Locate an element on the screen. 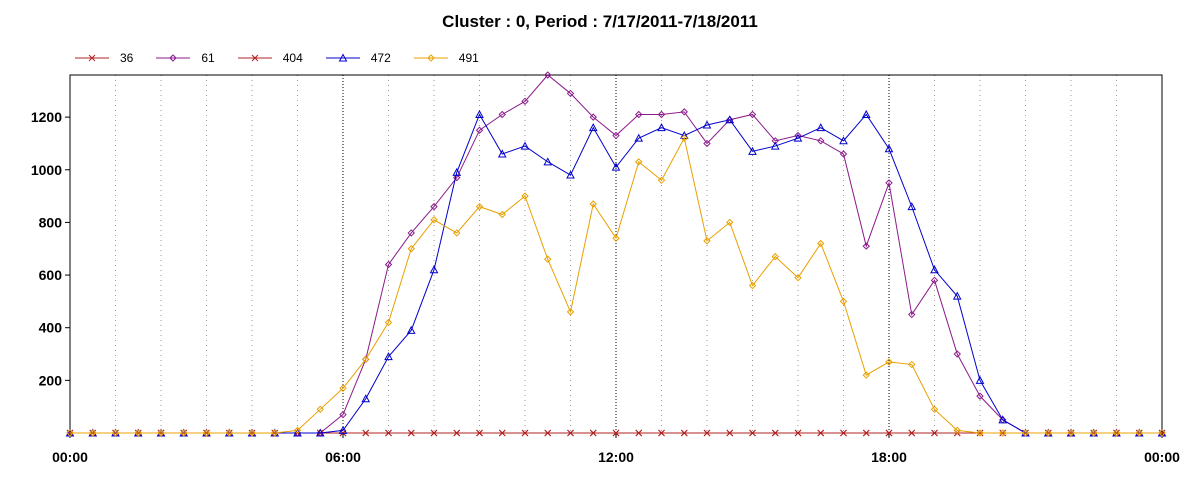  y-tick-label: 800 is located at coordinates (51, 222).